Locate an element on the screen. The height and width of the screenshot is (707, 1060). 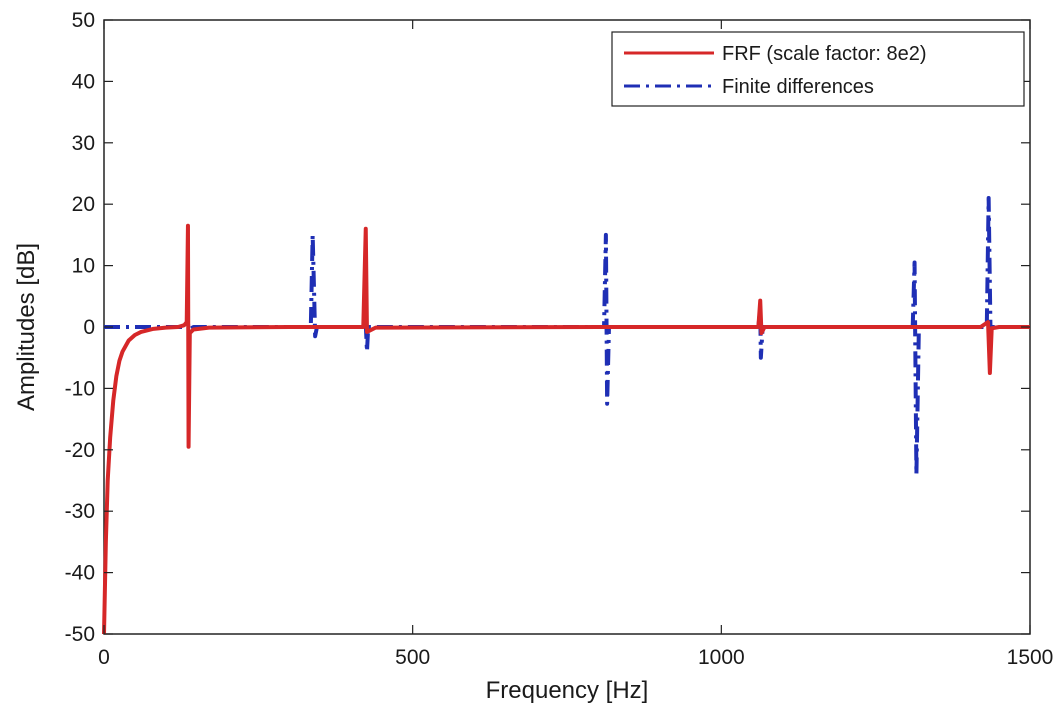
x-tick-label: 1000 is located at coordinates (721, 657).